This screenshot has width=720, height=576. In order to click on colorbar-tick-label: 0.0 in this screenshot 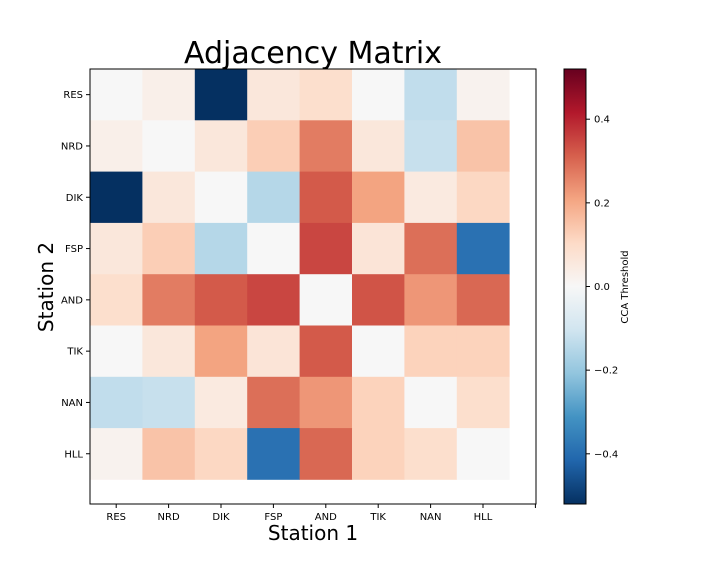, I will do `click(602, 287)`.